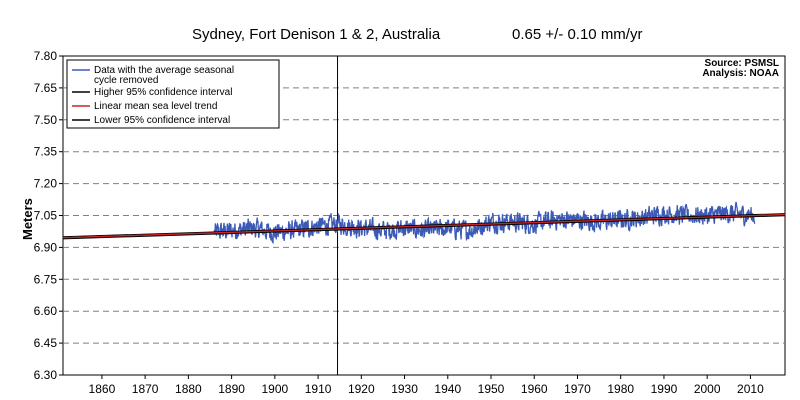 The height and width of the screenshot is (400, 800). I want to click on lower-ci-line, so click(424, 227).